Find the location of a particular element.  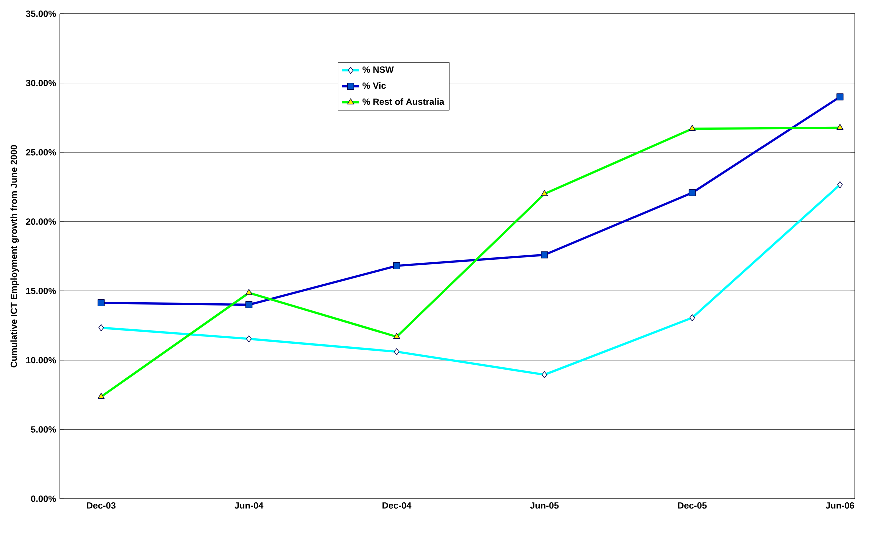

y-tick-label: 20.00% is located at coordinates (41, 222).